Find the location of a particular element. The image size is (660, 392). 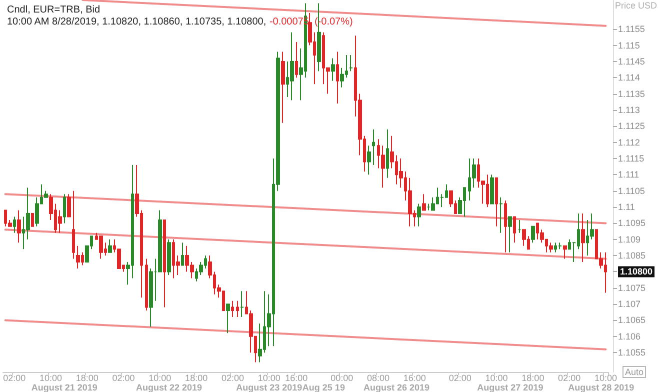

y-tick-label: 1.1115 is located at coordinates (631, 159).